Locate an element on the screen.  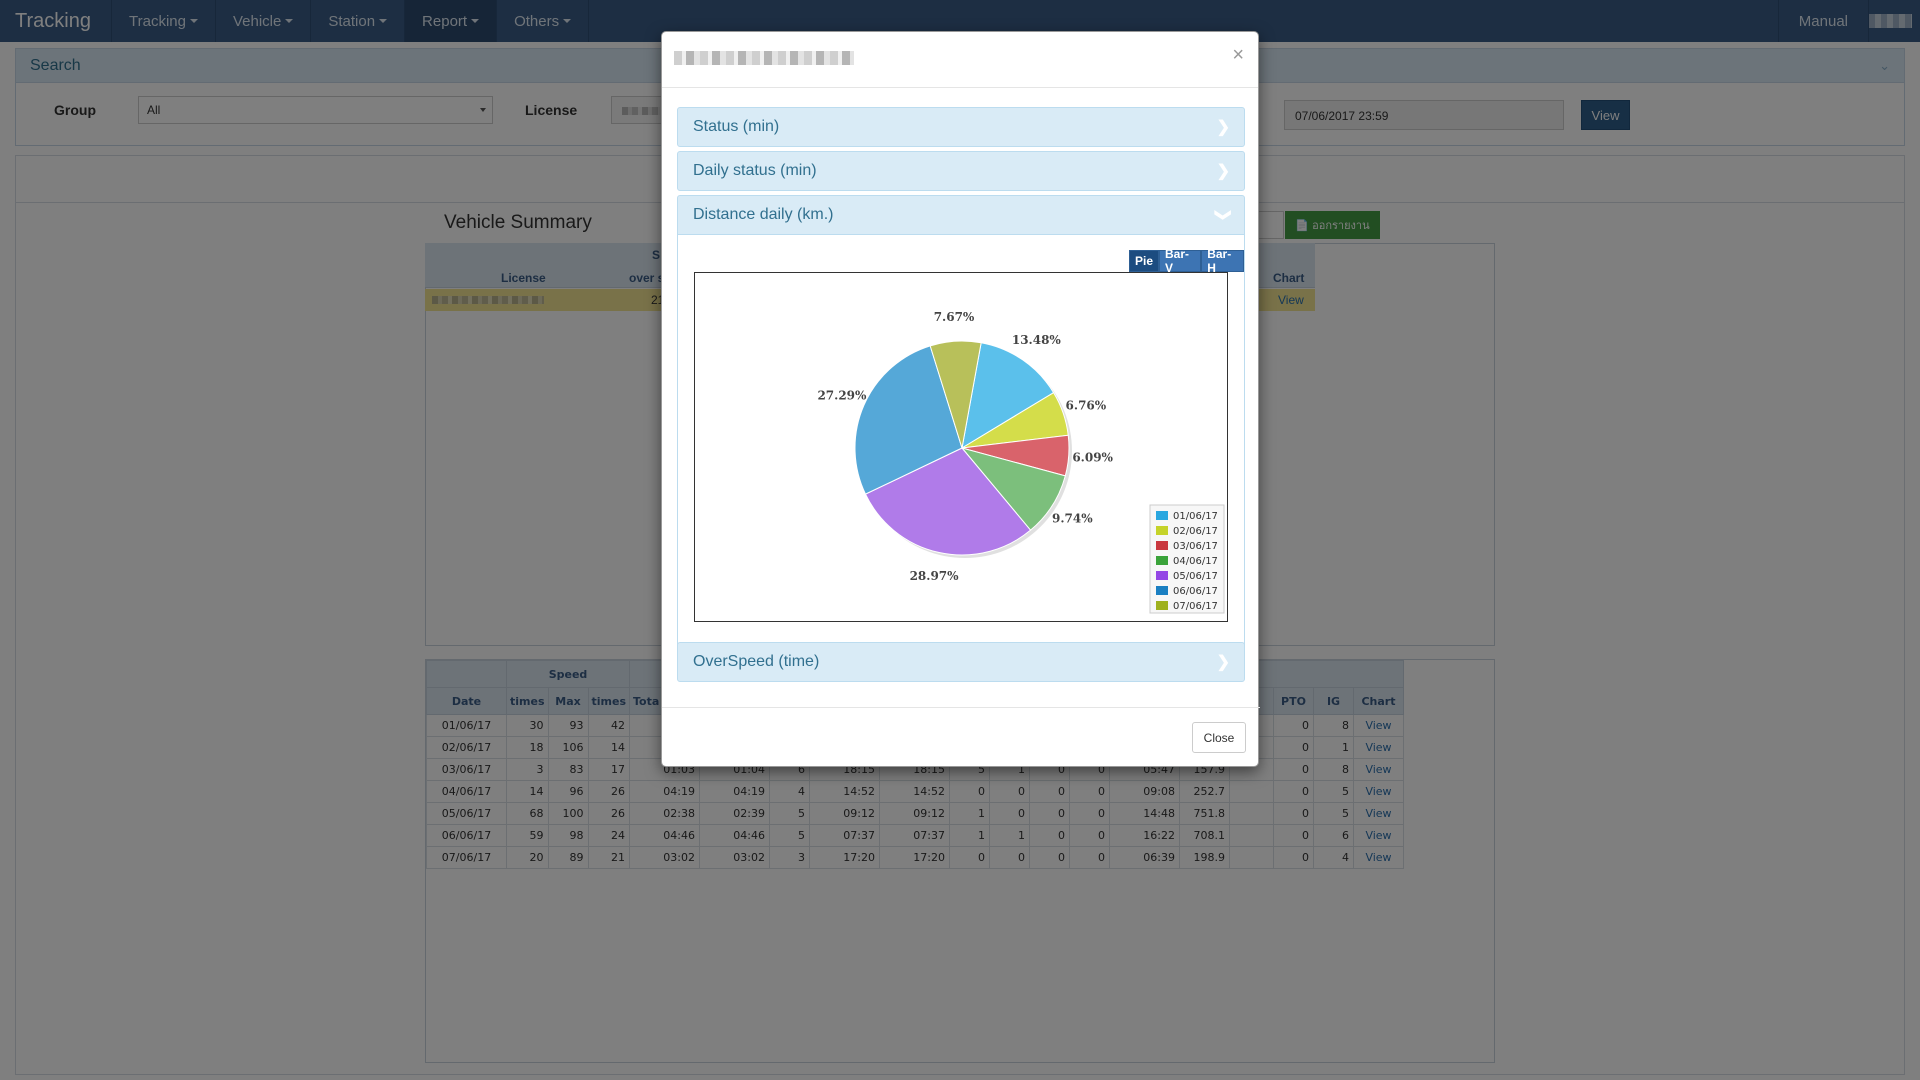
accordion-status-label: Status (min) is located at coordinates (736, 126).